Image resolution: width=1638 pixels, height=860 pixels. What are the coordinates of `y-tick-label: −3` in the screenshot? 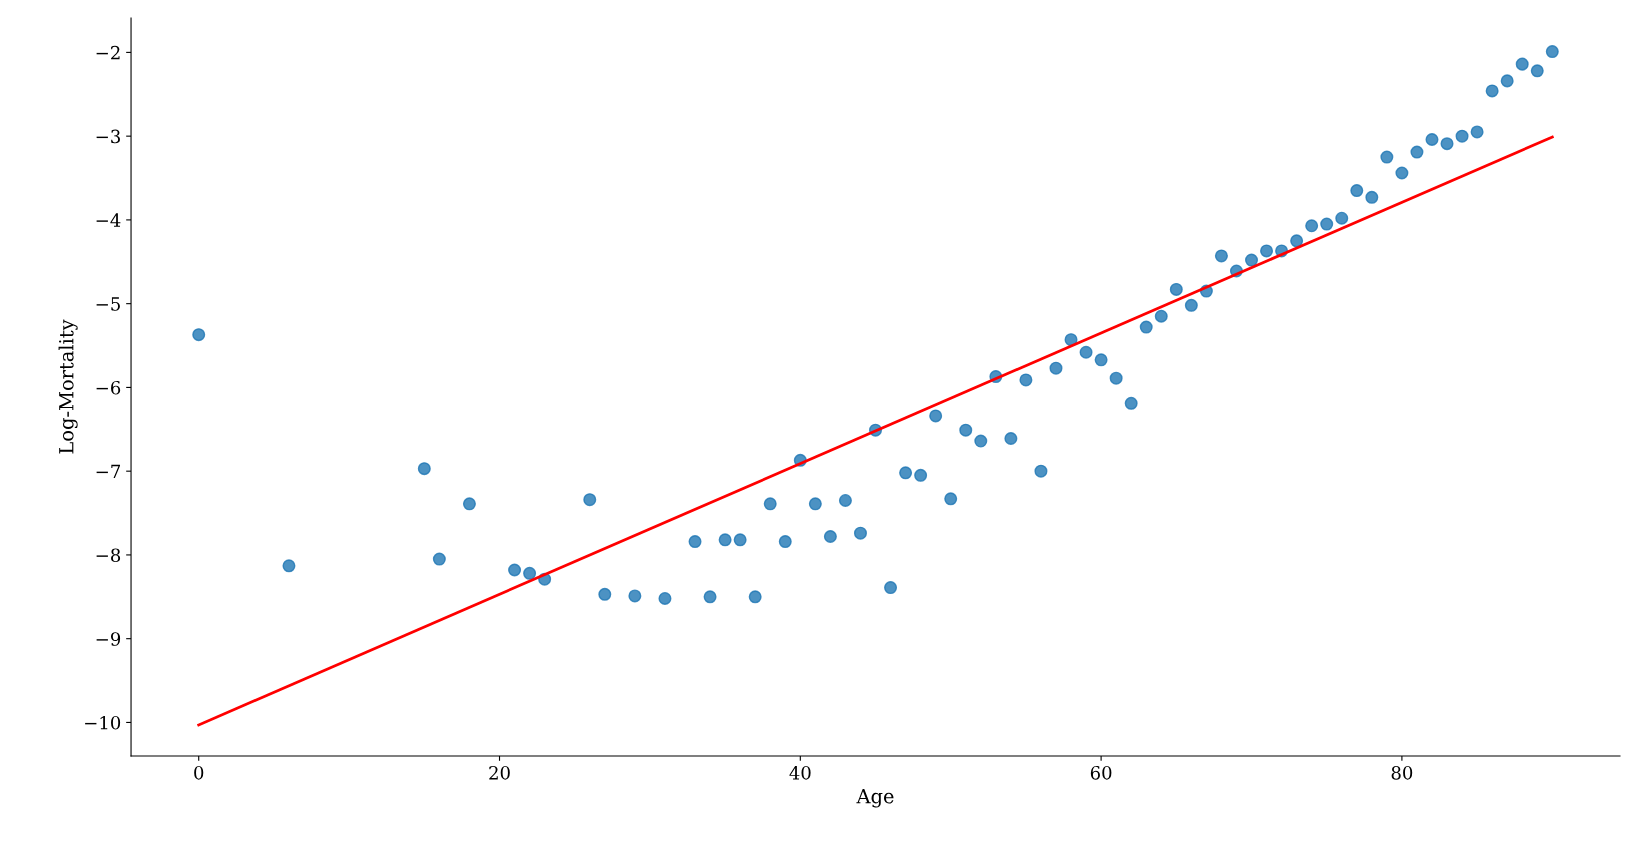 It's located at (108, 136).